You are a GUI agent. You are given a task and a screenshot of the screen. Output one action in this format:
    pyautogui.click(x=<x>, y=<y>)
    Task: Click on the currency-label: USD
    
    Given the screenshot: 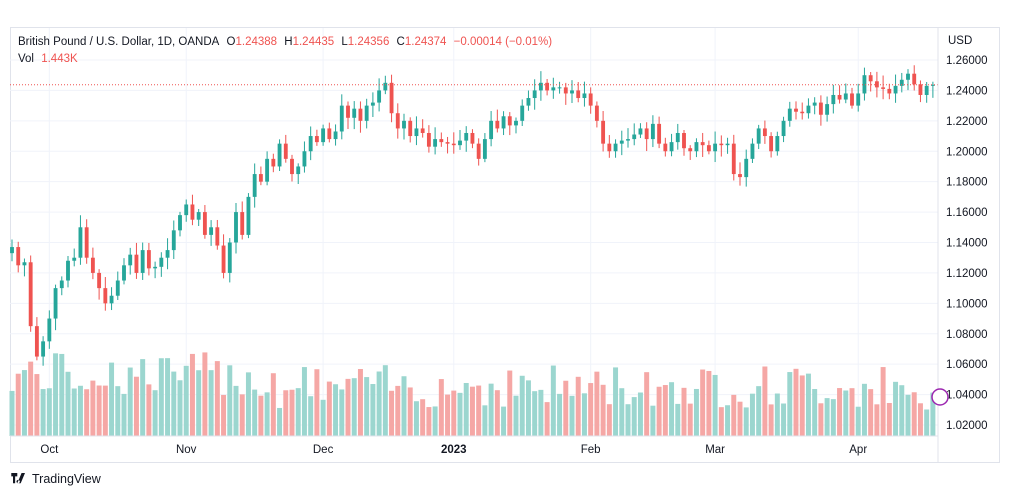 What is the action you would take?
    pyautogui.click(x=960, y=41)
    